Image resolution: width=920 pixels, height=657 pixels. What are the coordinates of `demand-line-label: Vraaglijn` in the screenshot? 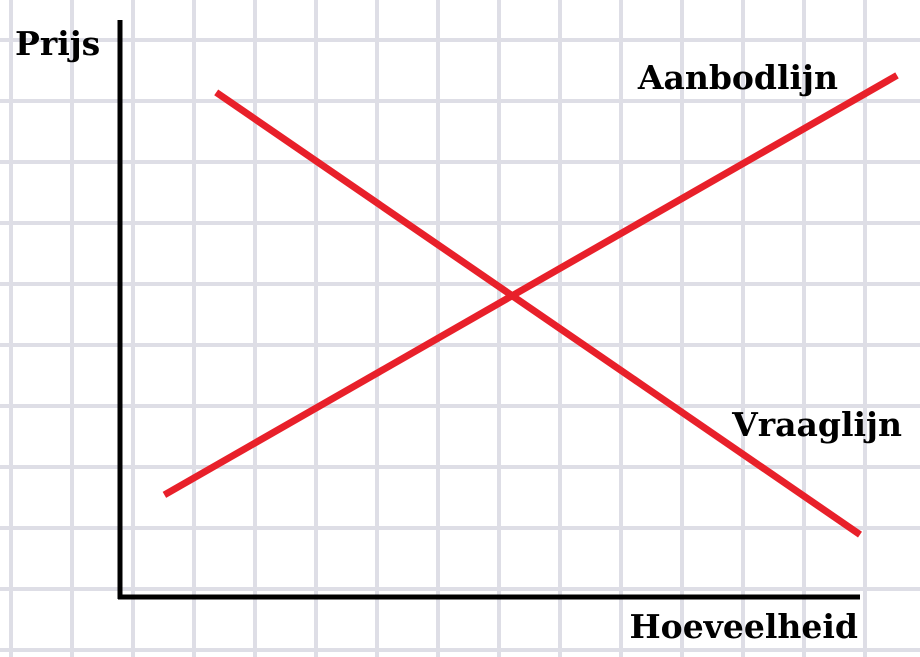 It's located at (816, 424).